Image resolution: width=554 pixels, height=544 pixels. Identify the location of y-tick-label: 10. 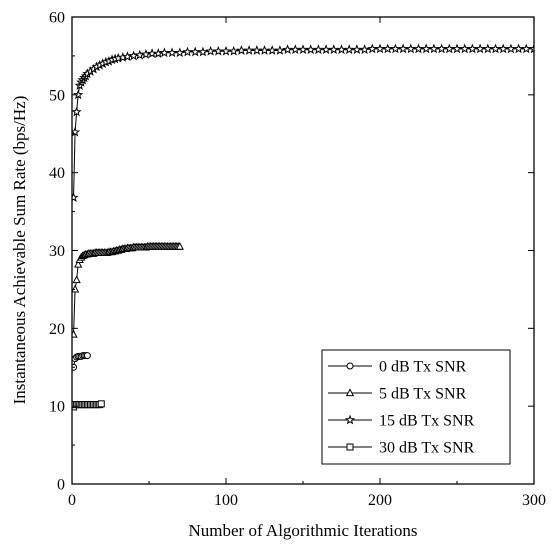
(57, 407).